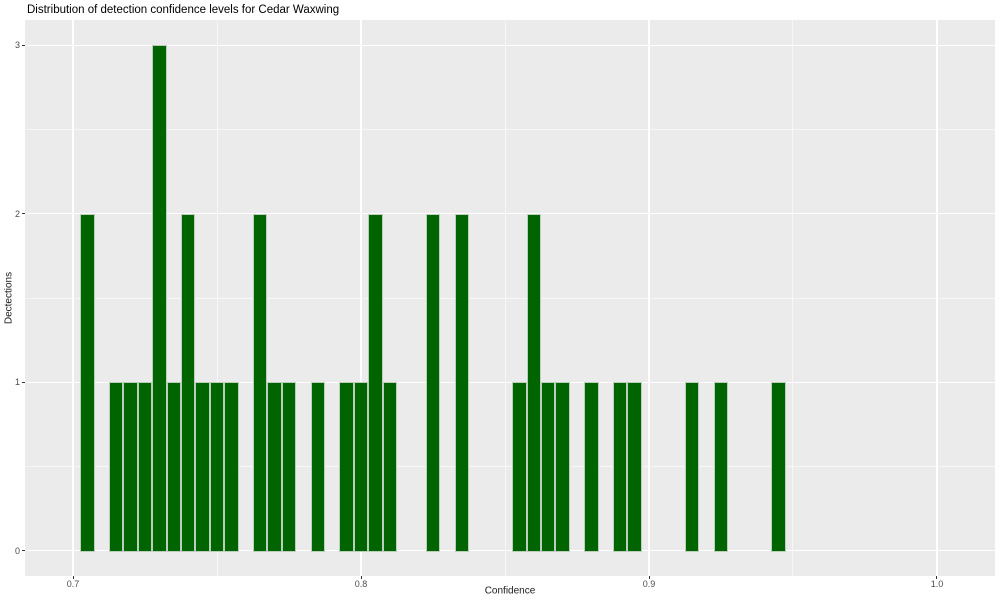 The height and width of the screenshot is (606, 1000). Describe the element at coordinates (9, 298) in the screenshot. I see `y-axis-title: Dectections` at that location.